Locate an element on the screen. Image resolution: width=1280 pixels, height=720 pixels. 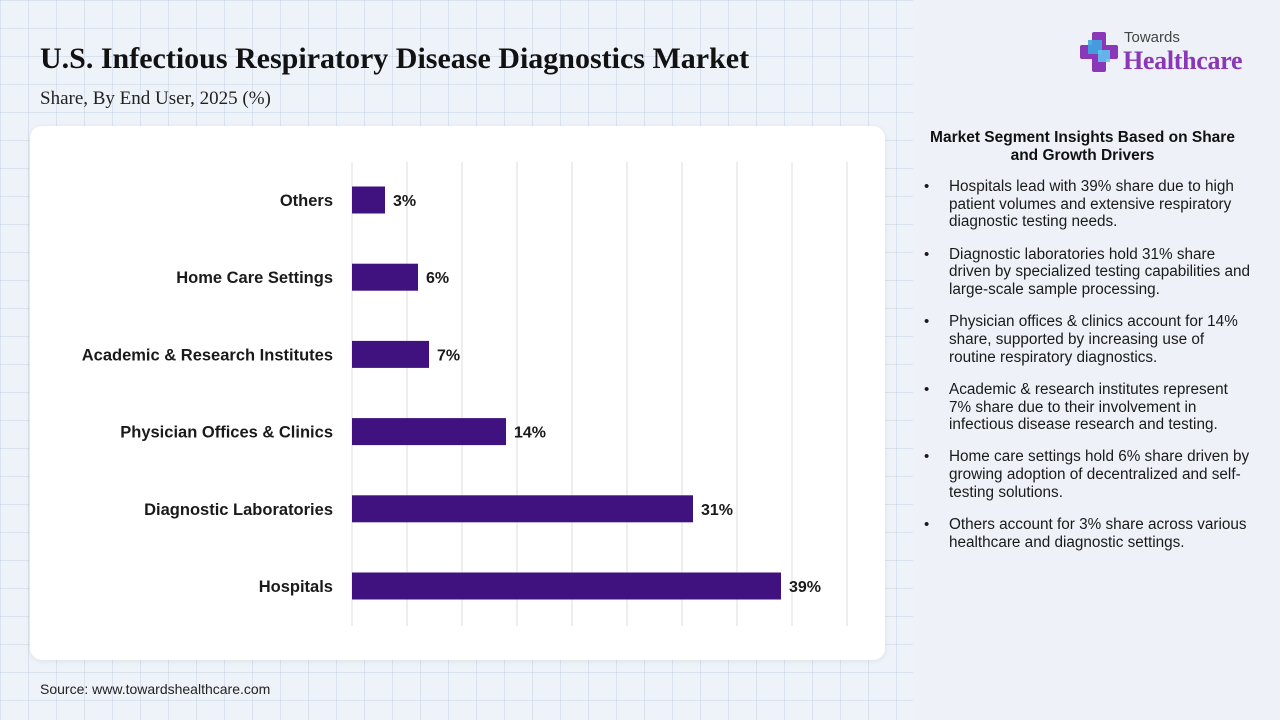
medical-cross-icon is located at coordinates (1099, 52).